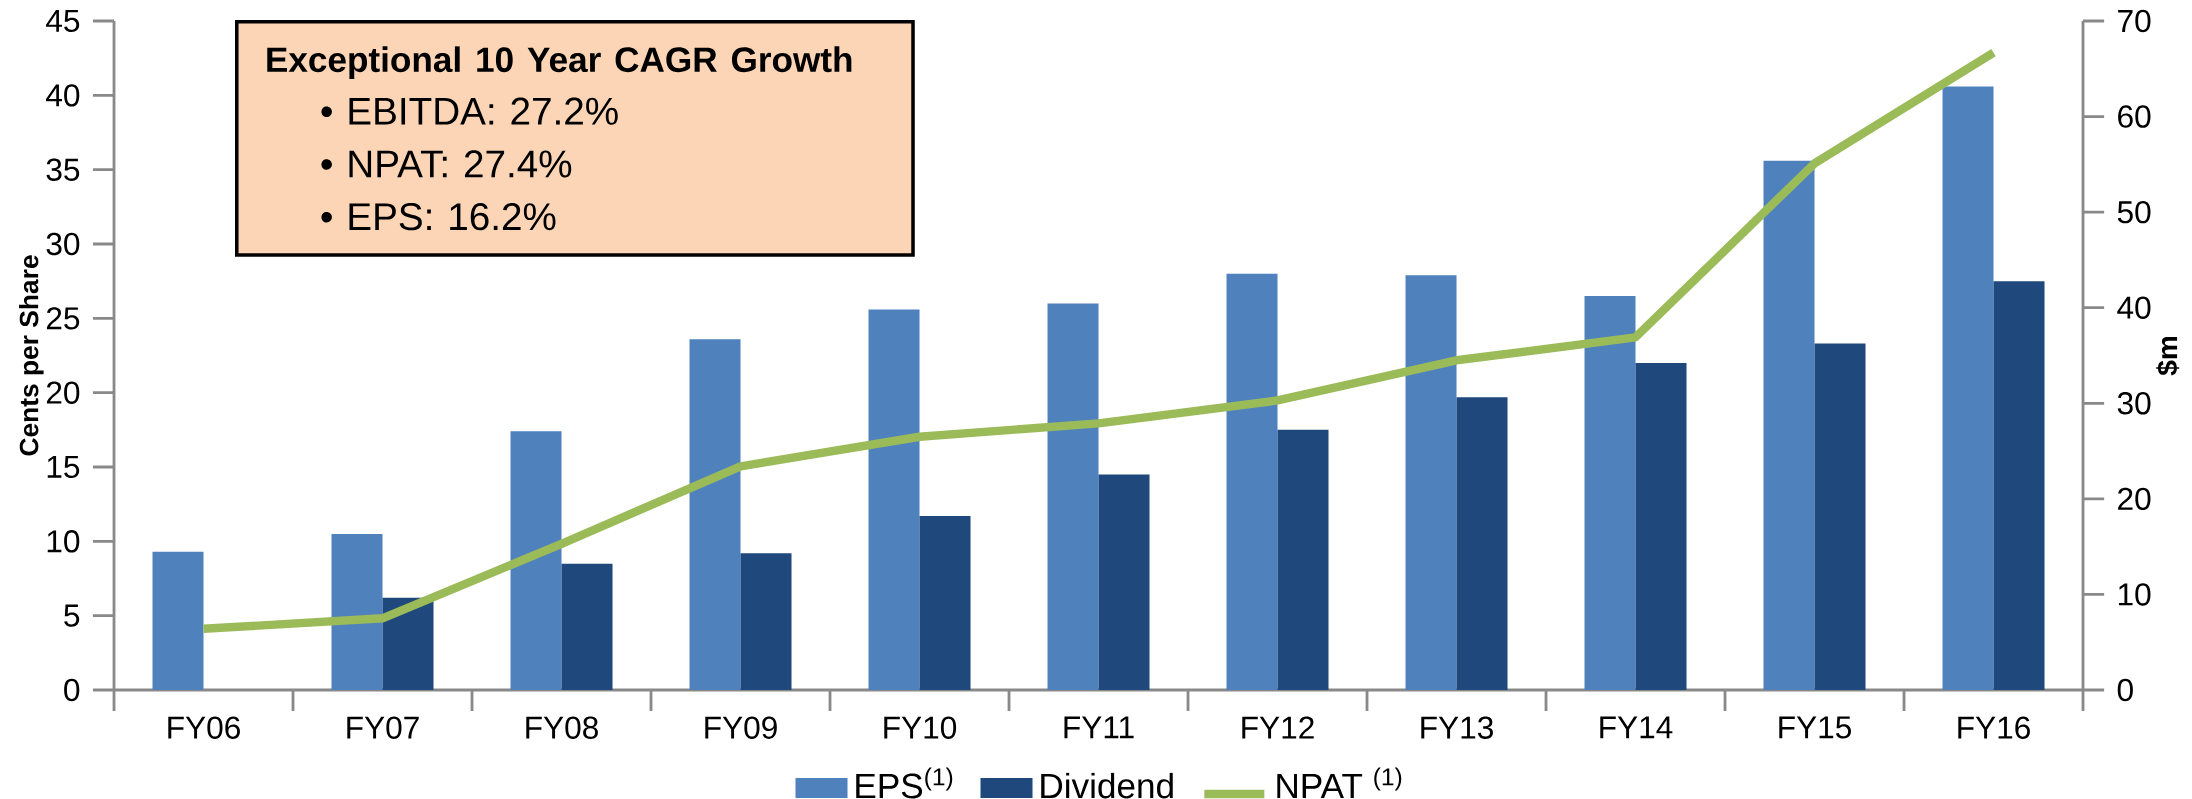  Describe the element at coordinates (31, 355) in the screenshot. I see `y-axis-title: Cents per Share` at that location.